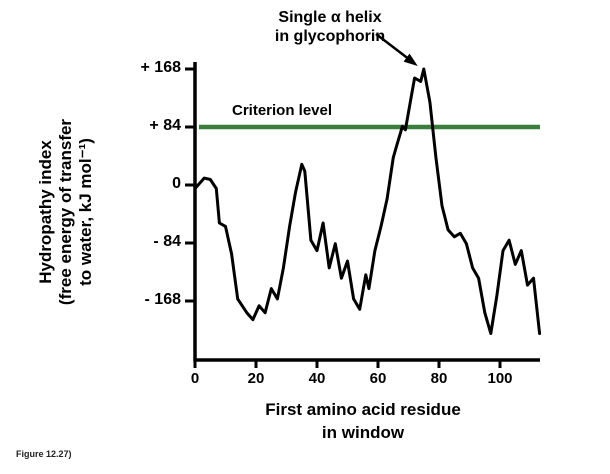  What do you see at coordinates (330, 17) in the screenshot?
I see `annotation-line1: Single α helix` at bounding box center [330, 17].